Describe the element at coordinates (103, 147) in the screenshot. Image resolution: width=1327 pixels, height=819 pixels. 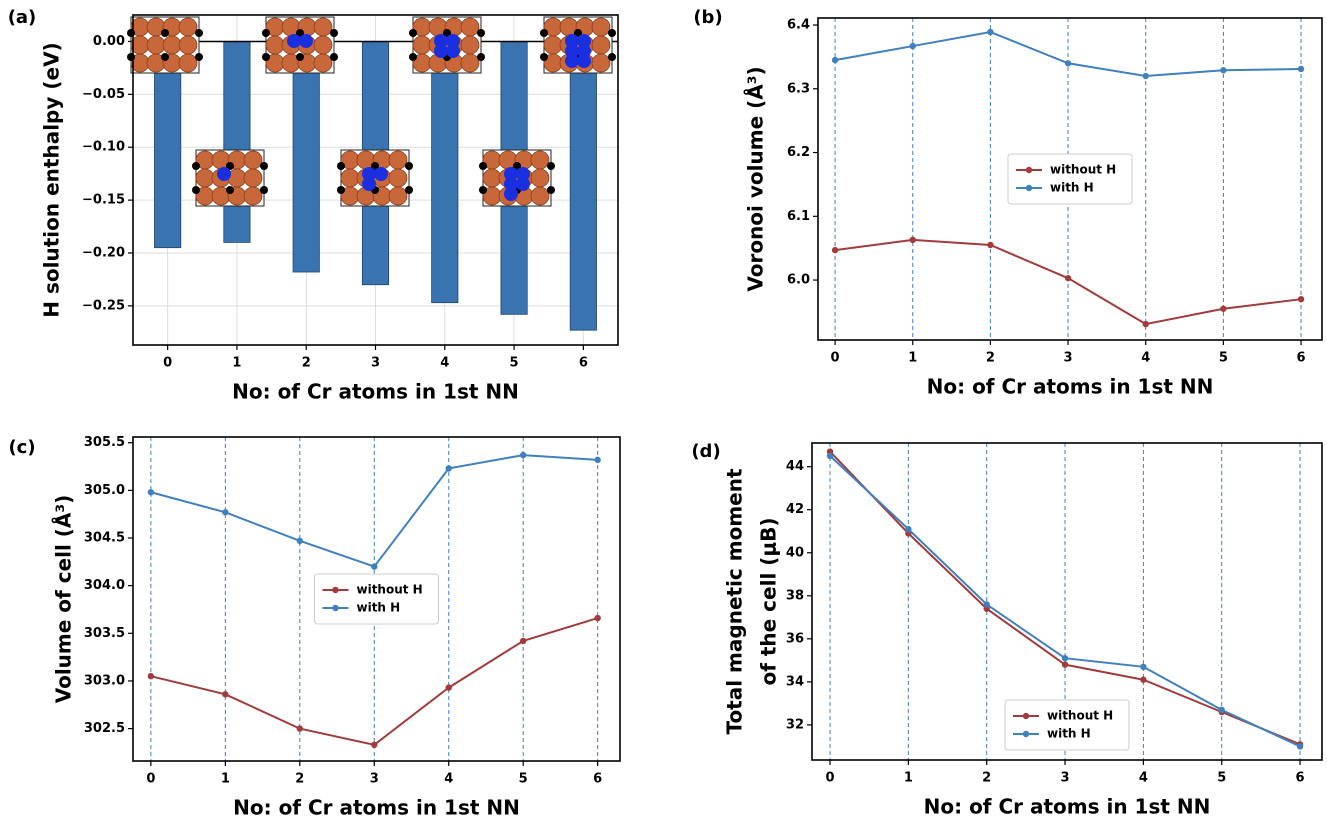
I see `y-tick-label: −0.10` at that location.